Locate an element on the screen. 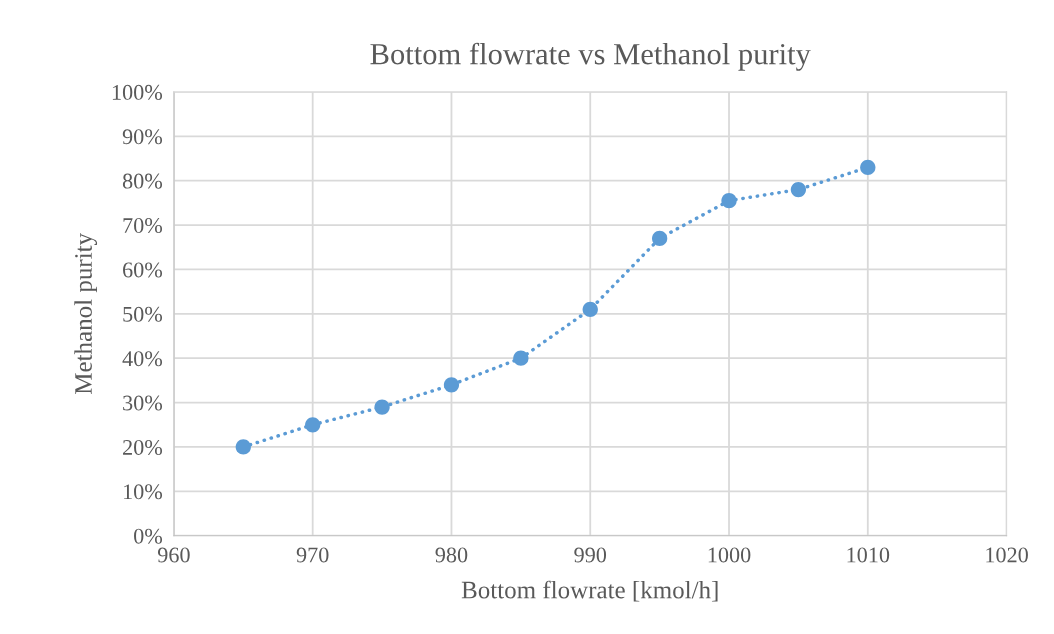  y-tick-label: 60% is located at coordinates (143, 270).